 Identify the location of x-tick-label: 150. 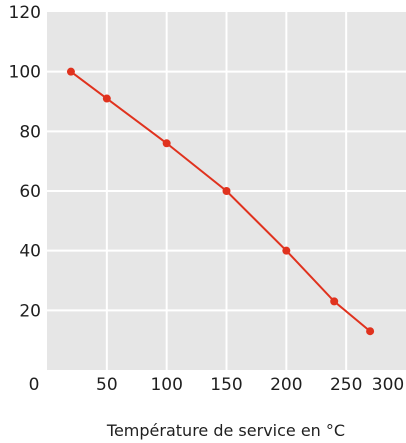
(226, 385).